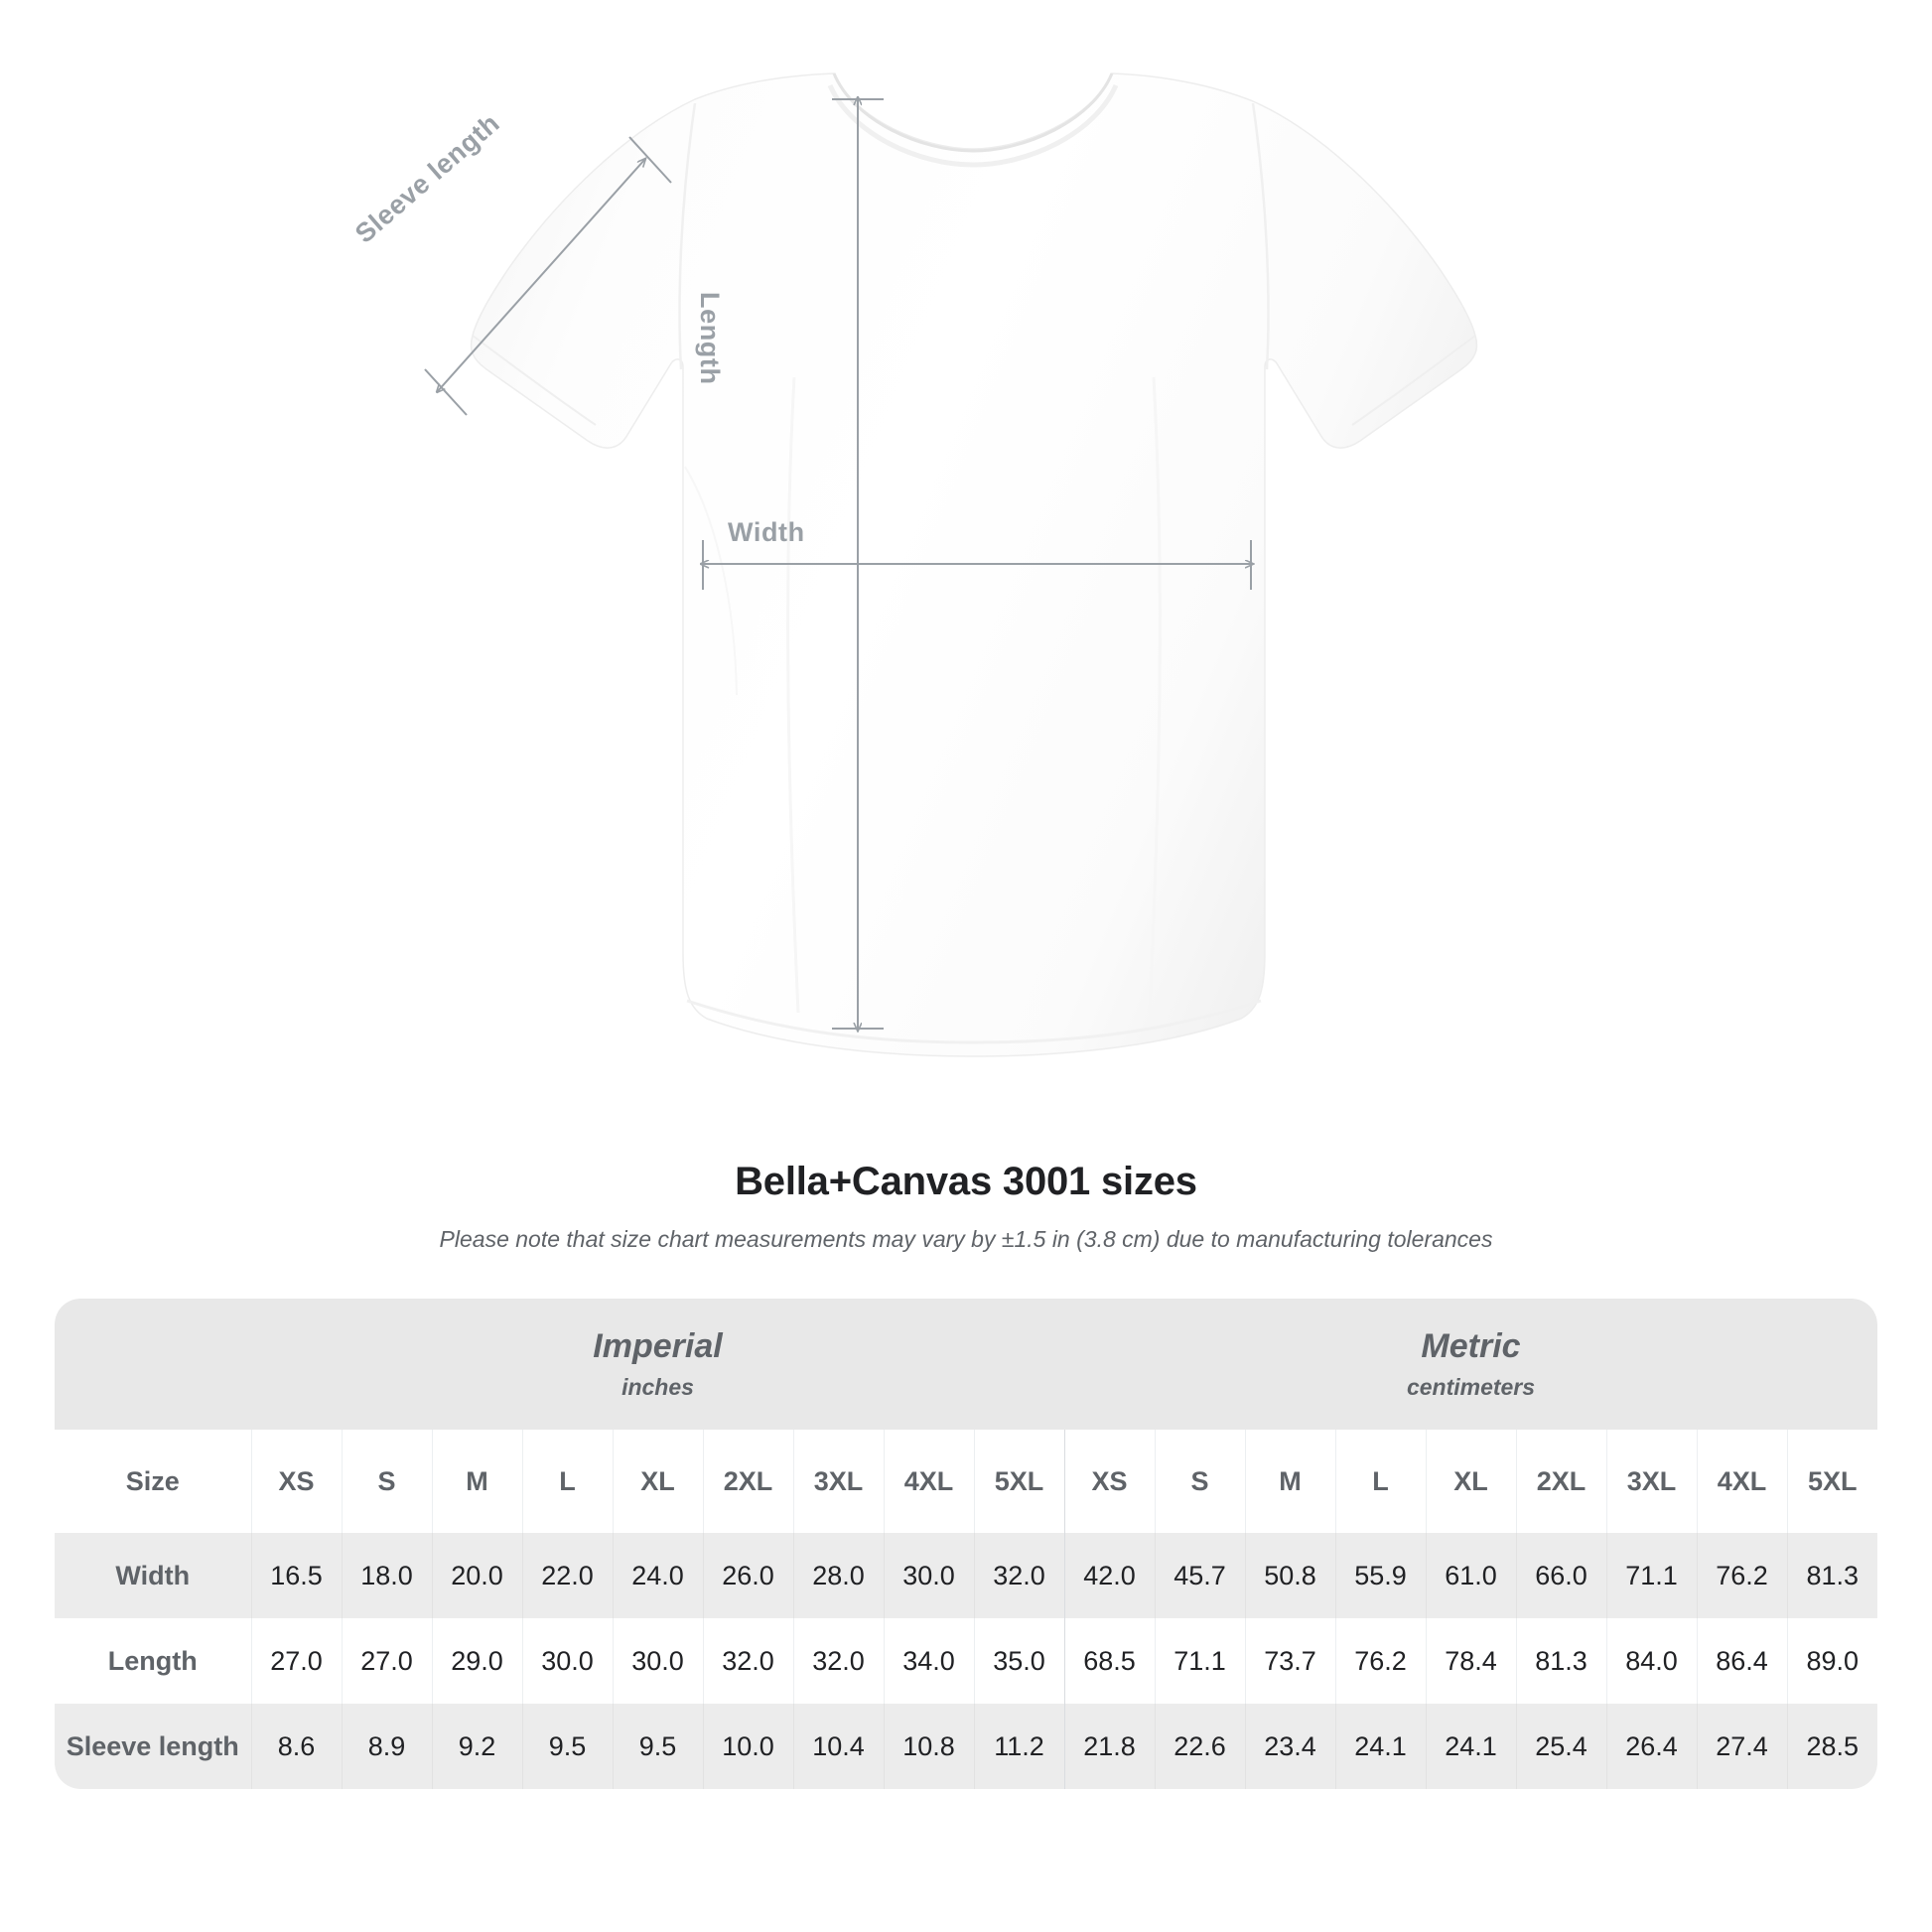 The width and height of the screenshot is (1932, 1932). What do you see at coordinates (1289, 1661) in the screenshot?
I see `measurement-cell: 73.7` at bounding box center [1289, 1661].